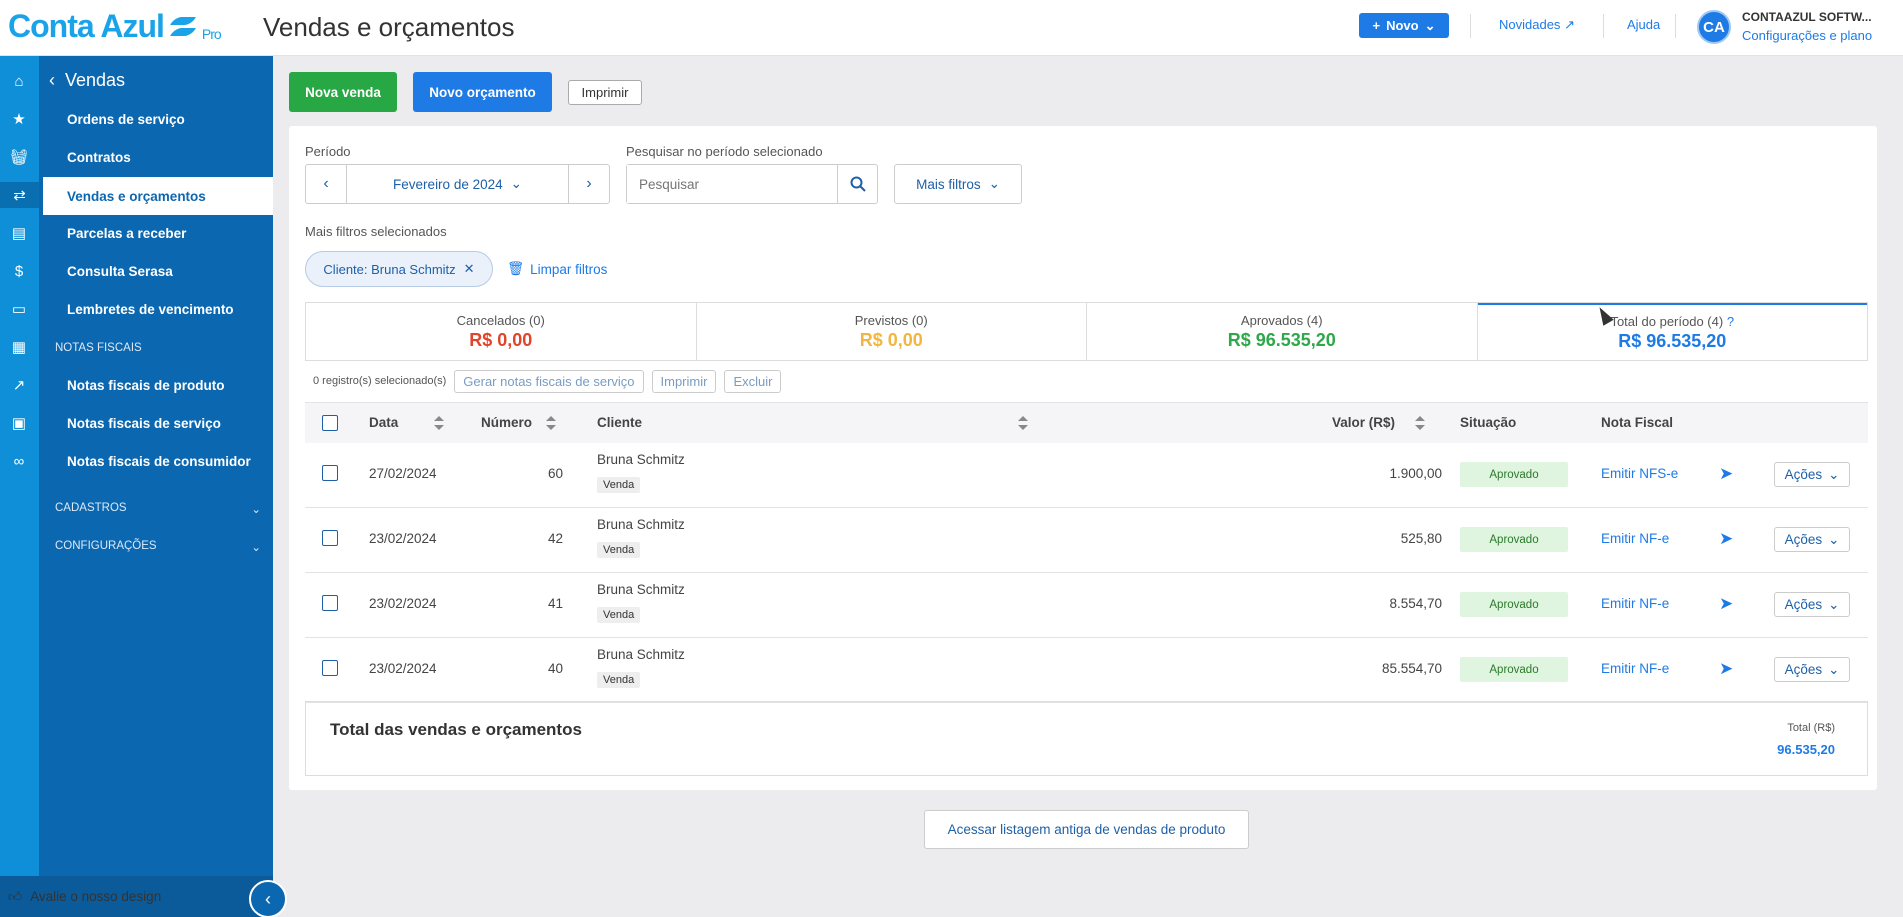  What do you see at coordinates (1379, 422) in the screenshot?
I see `col-valor: Valor (R$)` at bounding box center [1379, 422].